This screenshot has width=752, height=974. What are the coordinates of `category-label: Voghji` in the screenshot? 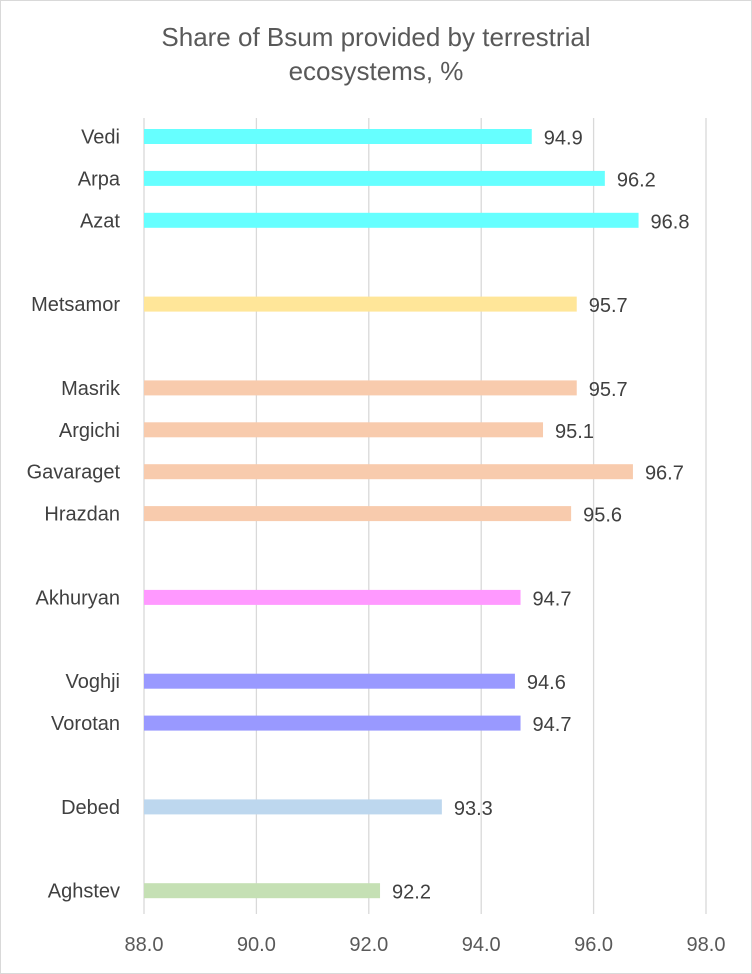 It's located at (93, 682).